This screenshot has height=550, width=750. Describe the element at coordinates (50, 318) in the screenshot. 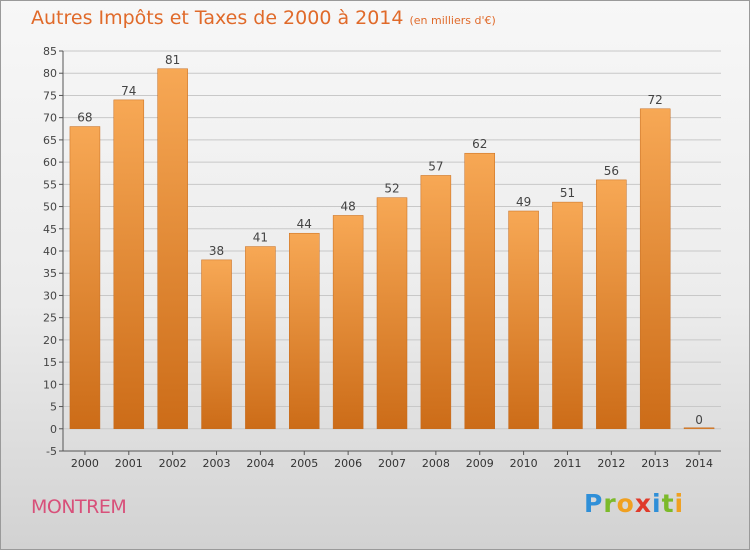

I see `y-tick-label: 25` at that location.